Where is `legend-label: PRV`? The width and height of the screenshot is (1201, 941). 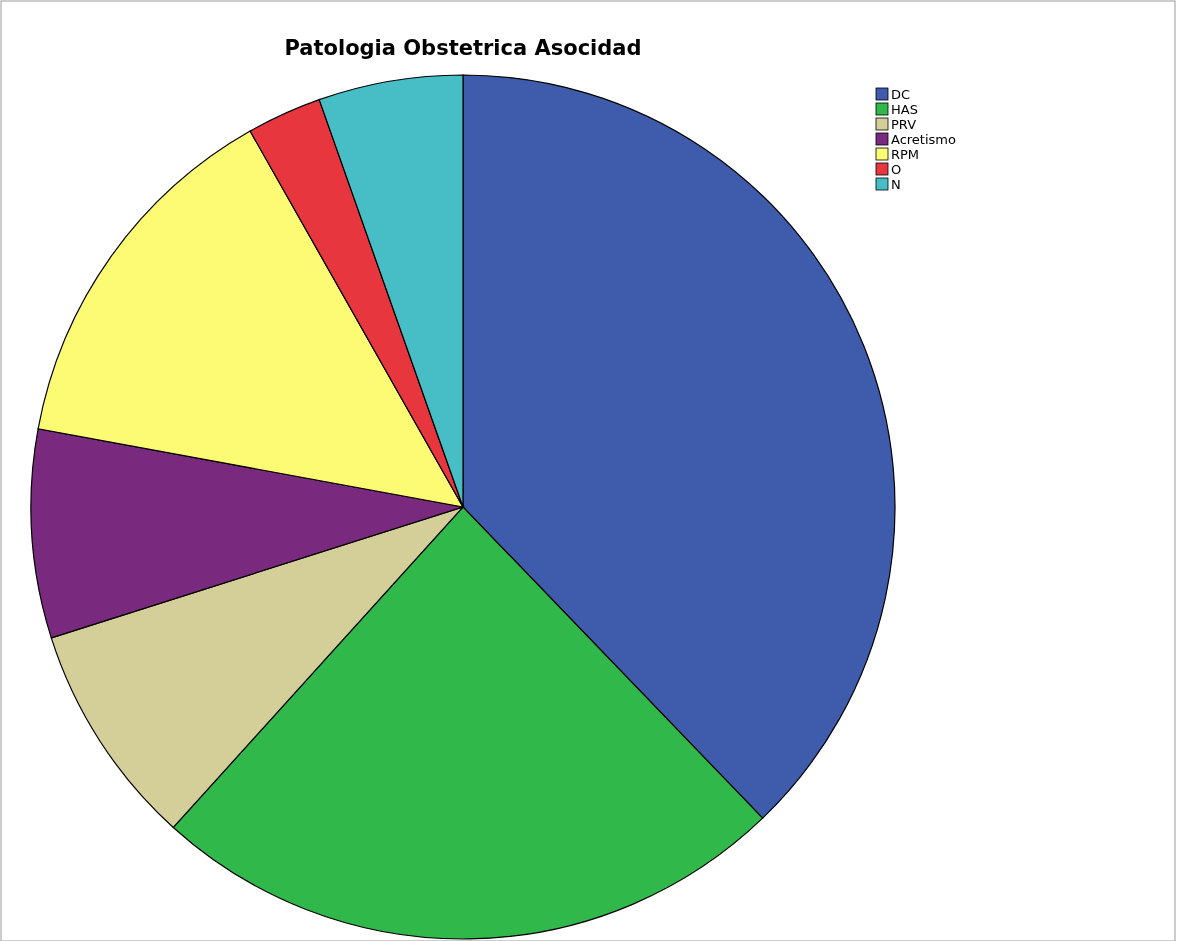
legend-label: PRV is located at coordinates (904, 124).